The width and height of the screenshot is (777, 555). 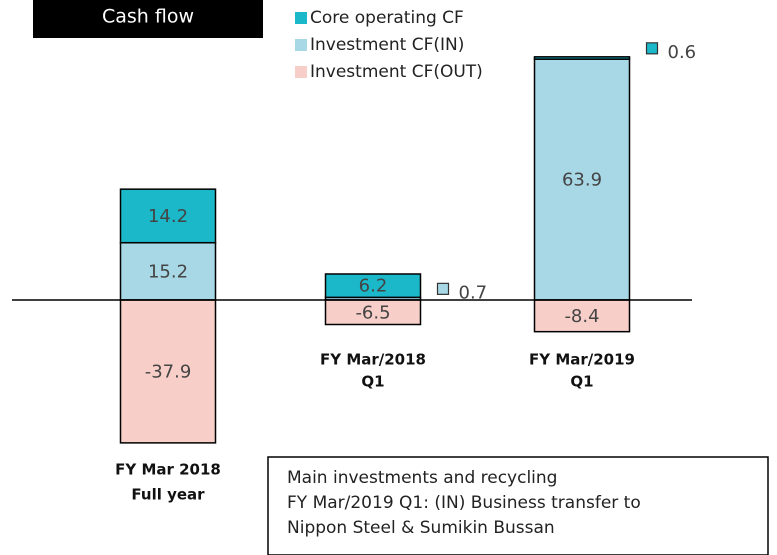 I want to click on data-label: 15.2, so click(x=168, y=271).